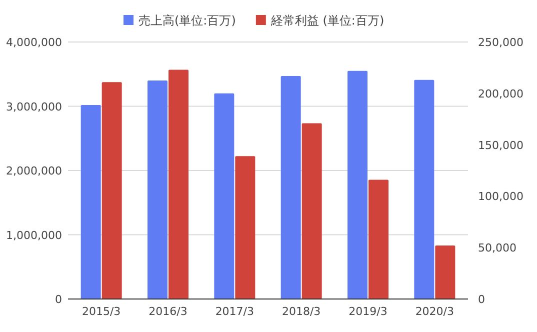  What do you see at coordinates (34, 42) in the screenshot?
I see `y-tick-label: 4,000,000` at bounding box center [34, 42].